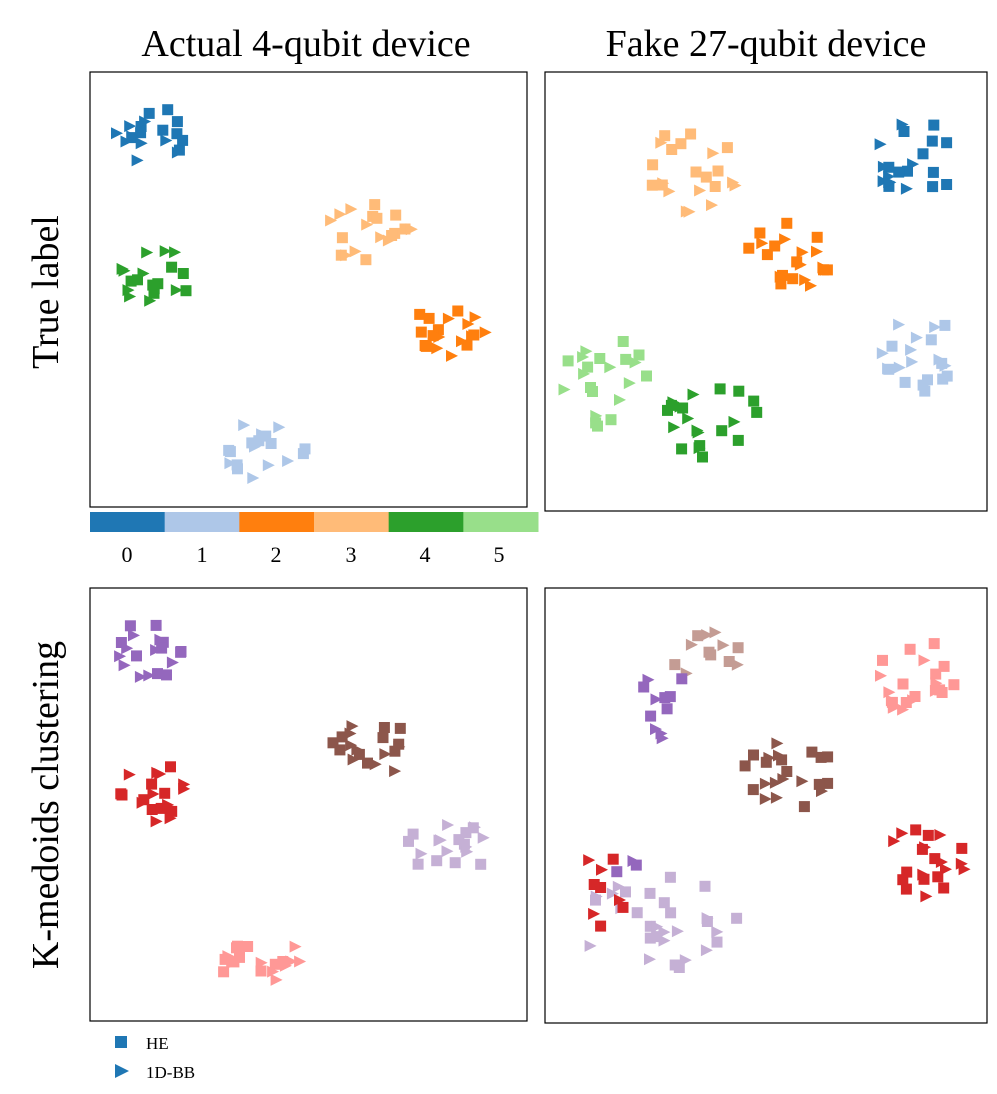 The height and width of the screenshot is (1094, 997). What do you see at coordinates (351, 554) in the screenshot?
I see `colorbar-tick-3: 3` at bounding box center [351, 554].